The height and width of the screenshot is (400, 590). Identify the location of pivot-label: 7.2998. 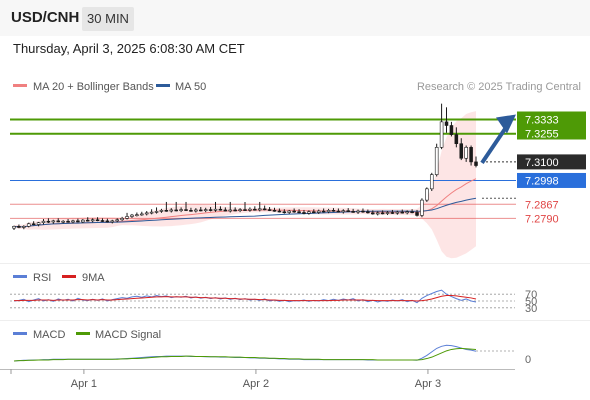
(542, 181).